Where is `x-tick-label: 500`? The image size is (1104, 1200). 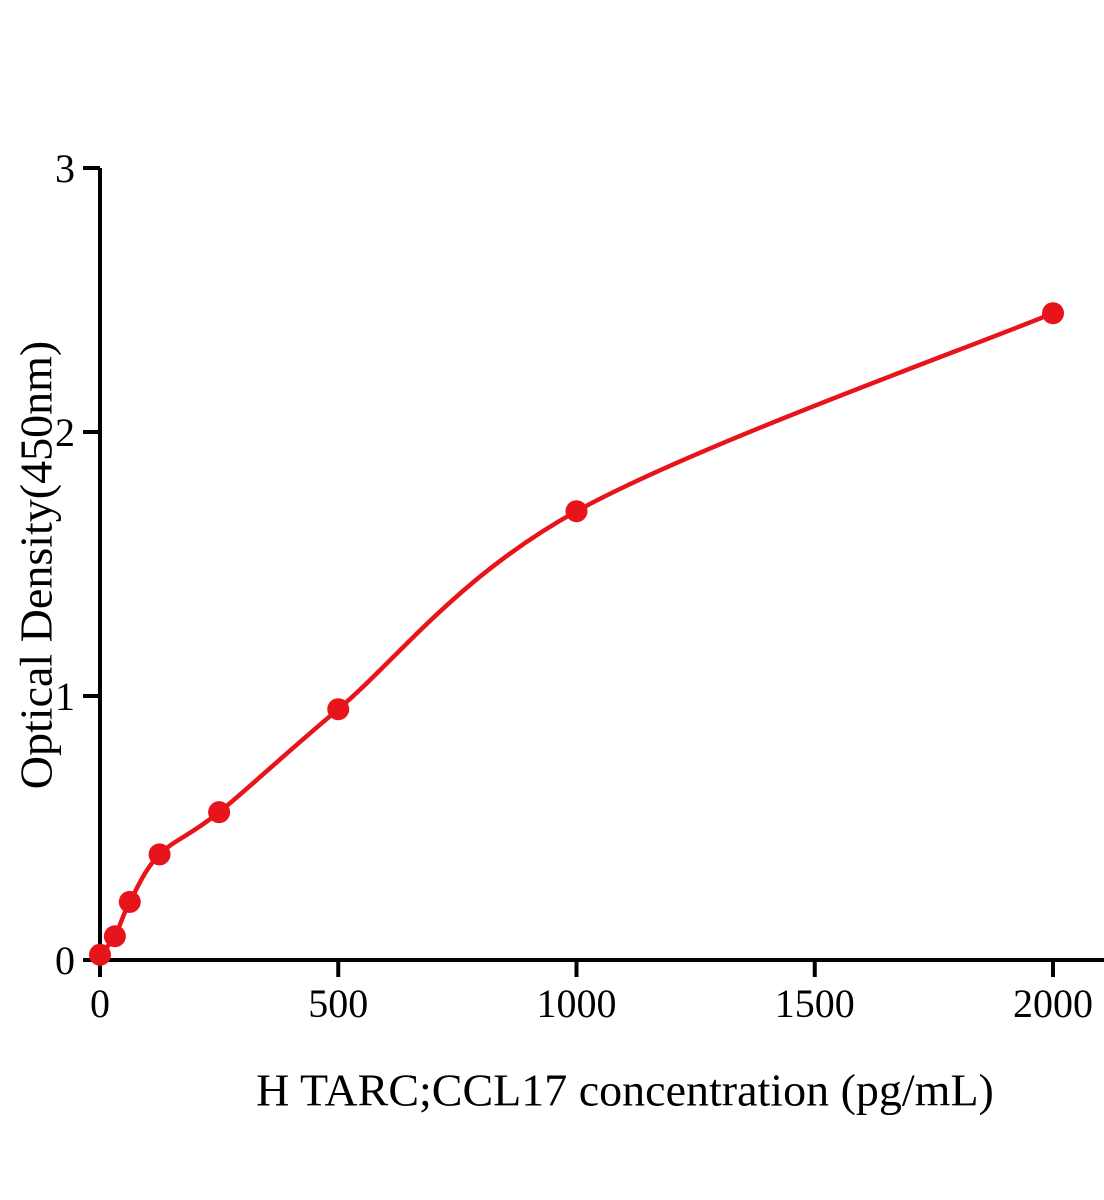 x-tick-label: 500 is located at coordinates (338, 1003).